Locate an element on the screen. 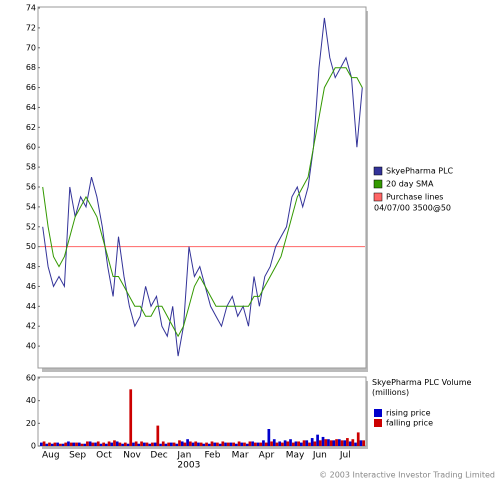 The image size is (500, 484). y-tick-label: 20 is located at coordinates (31, 423).